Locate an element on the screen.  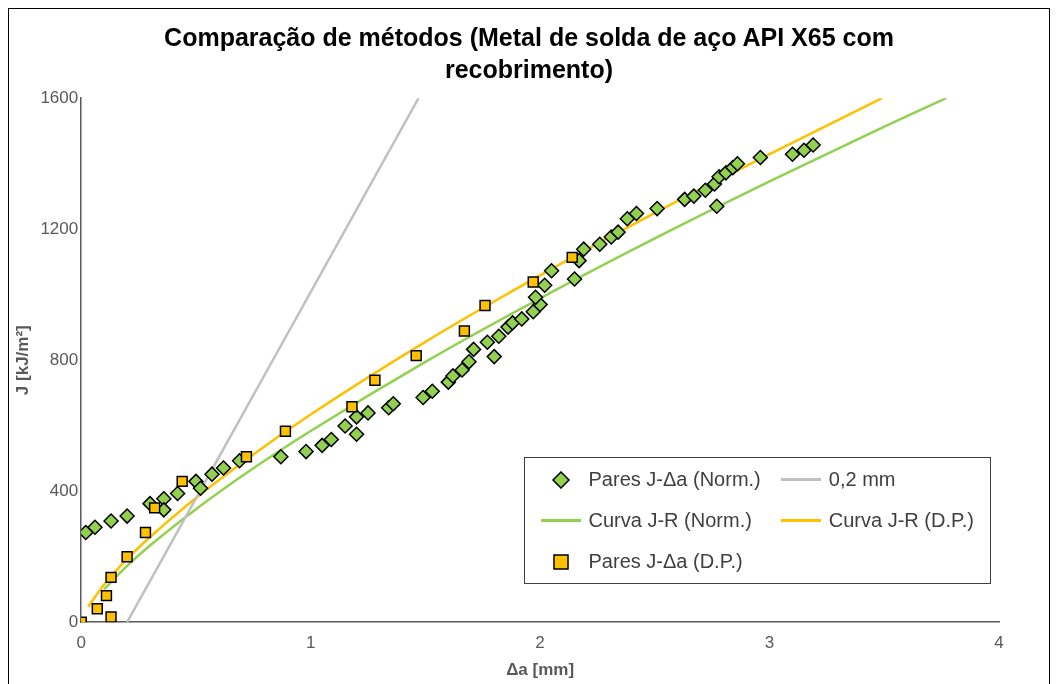
x-tick-label: 1 is located at coordinates (310, 643).